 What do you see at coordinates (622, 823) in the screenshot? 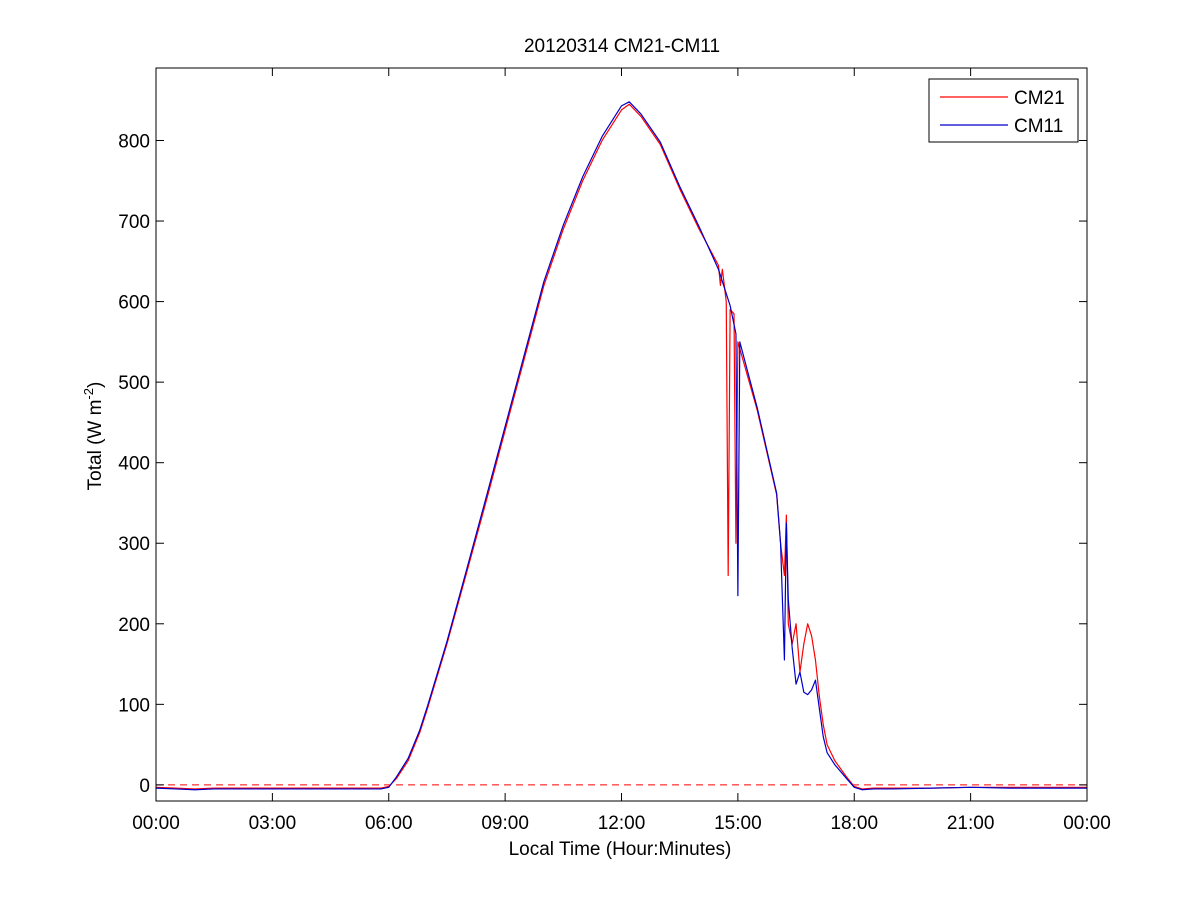
I see `x-tick-label: 12:00` at bounding box center [622, 823].